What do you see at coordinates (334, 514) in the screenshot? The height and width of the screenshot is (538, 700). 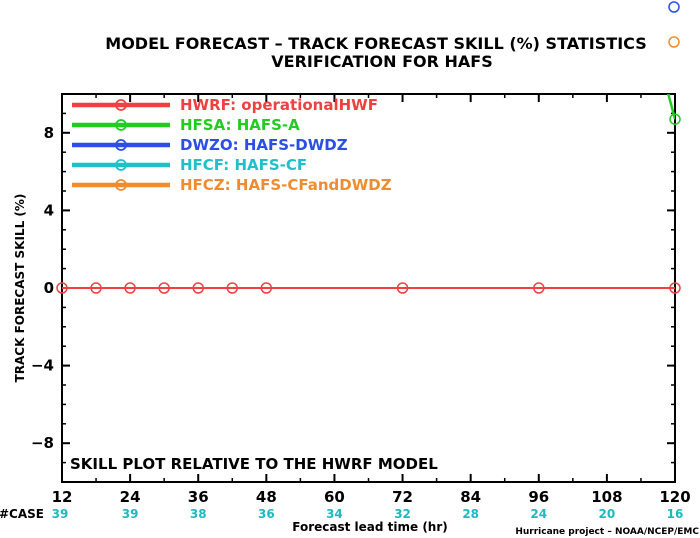 I see `case-count: 34` at bounding box center [334, 514].